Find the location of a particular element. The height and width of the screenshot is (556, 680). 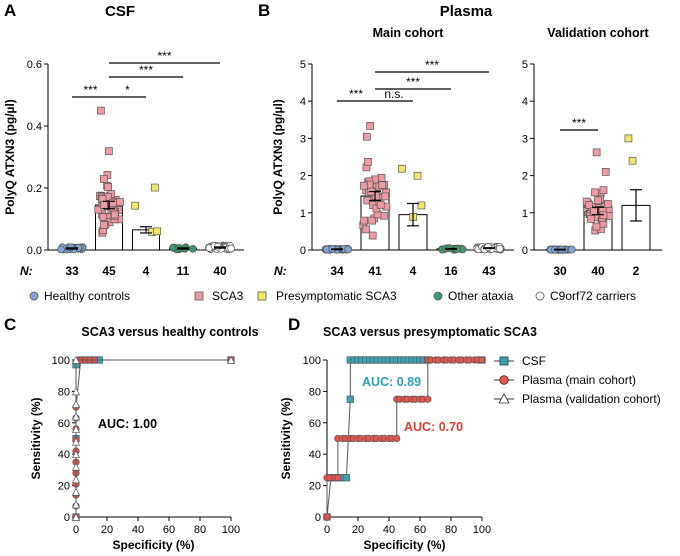

y-tick-label: 2 is located at coordinates (525, 177).